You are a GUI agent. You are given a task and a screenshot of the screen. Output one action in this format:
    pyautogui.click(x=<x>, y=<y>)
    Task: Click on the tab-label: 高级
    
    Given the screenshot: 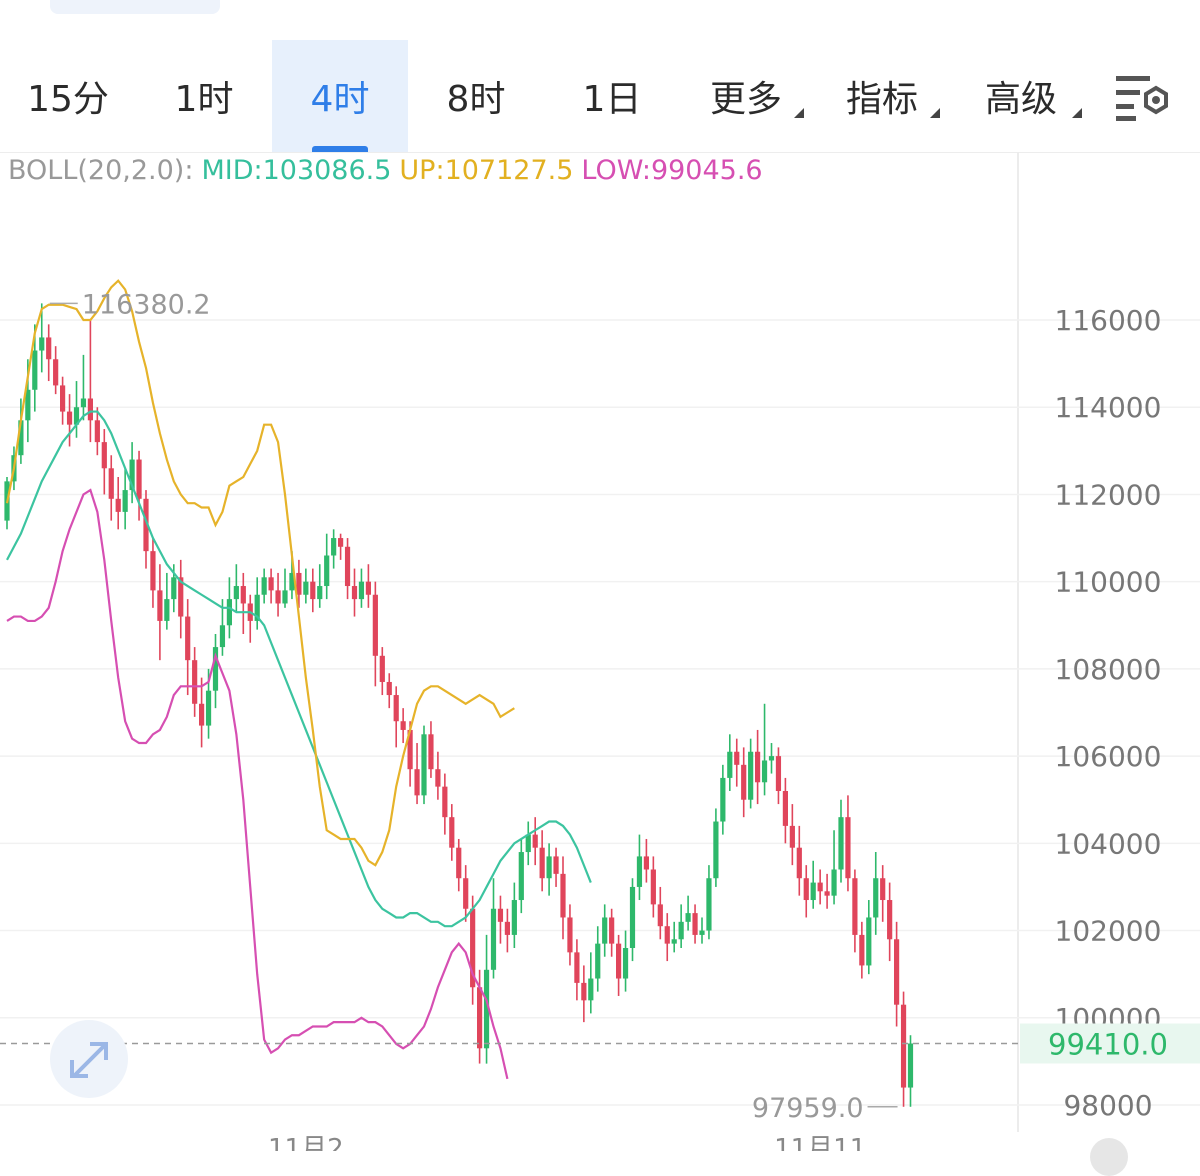 What is the action you would take?
    pyautogui.click(x=1020, y=99)
    